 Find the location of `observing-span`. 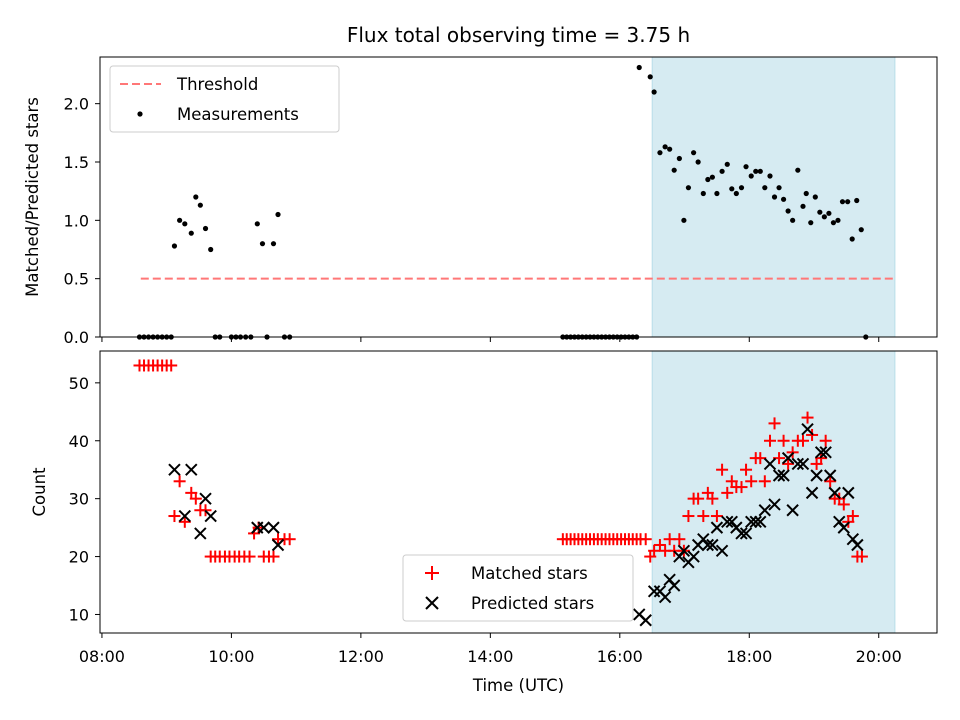

observing-span is located at coordinates (773, 492).